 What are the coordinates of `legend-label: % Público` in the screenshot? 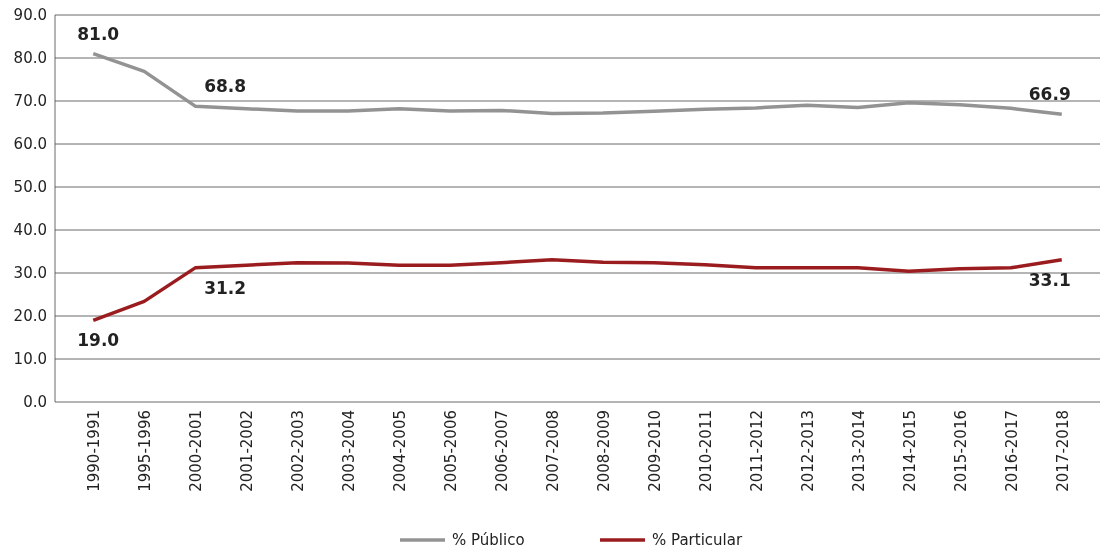 It's located at (488, 540).